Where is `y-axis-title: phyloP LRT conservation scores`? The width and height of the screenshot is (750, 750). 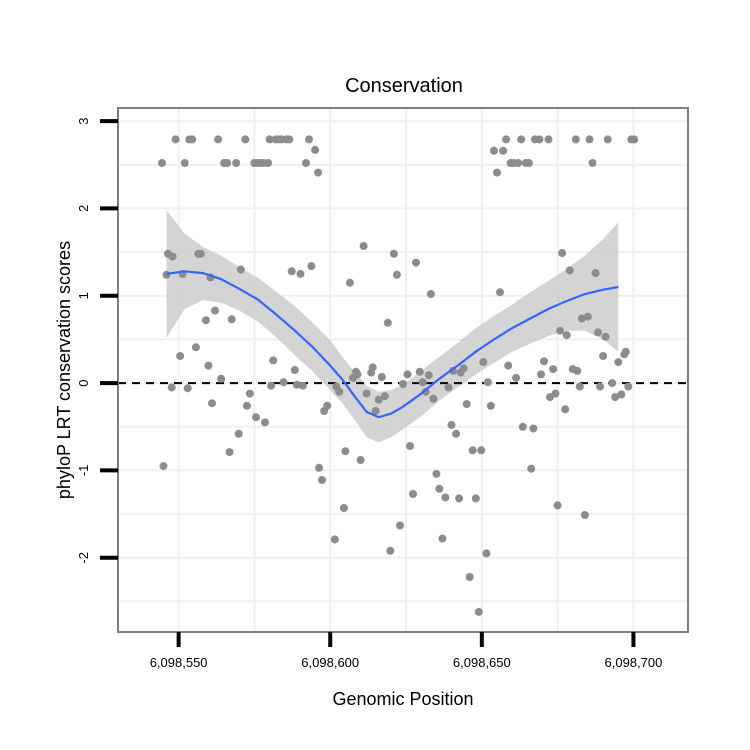 y-axis-title: phyloP LRT conservation scores is located at coordinates (64, 370).